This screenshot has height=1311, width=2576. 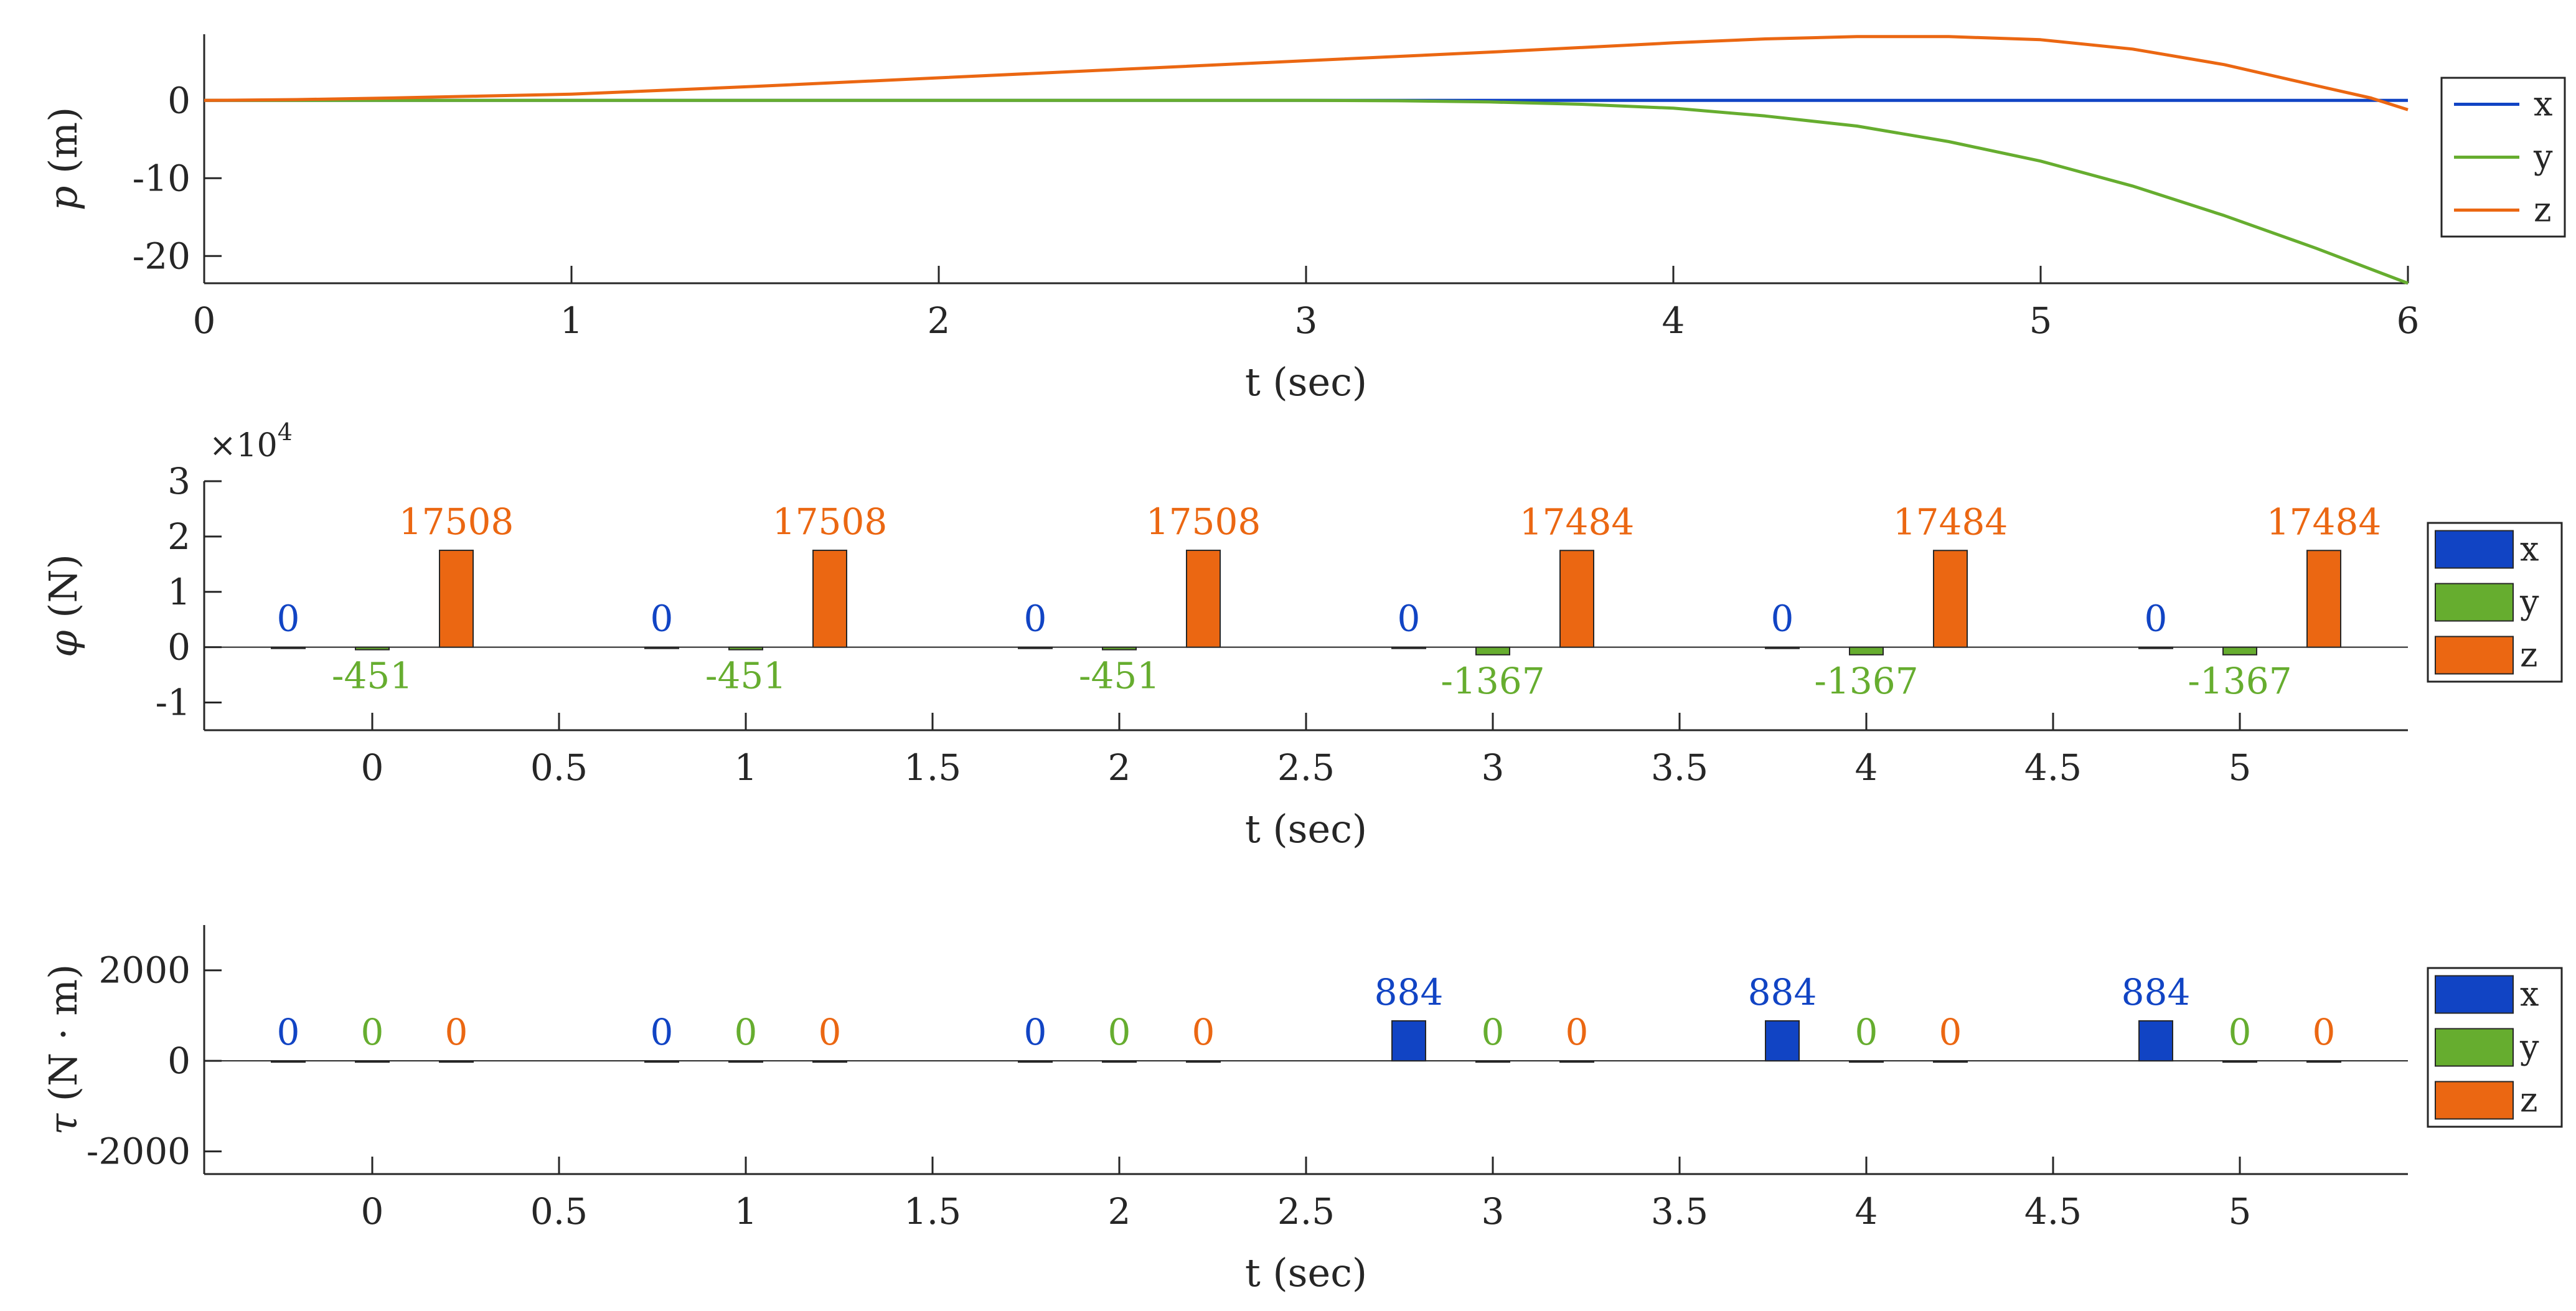 I want to click on axis-exponent-label: ×10⁴, so click(x=251, y=441).